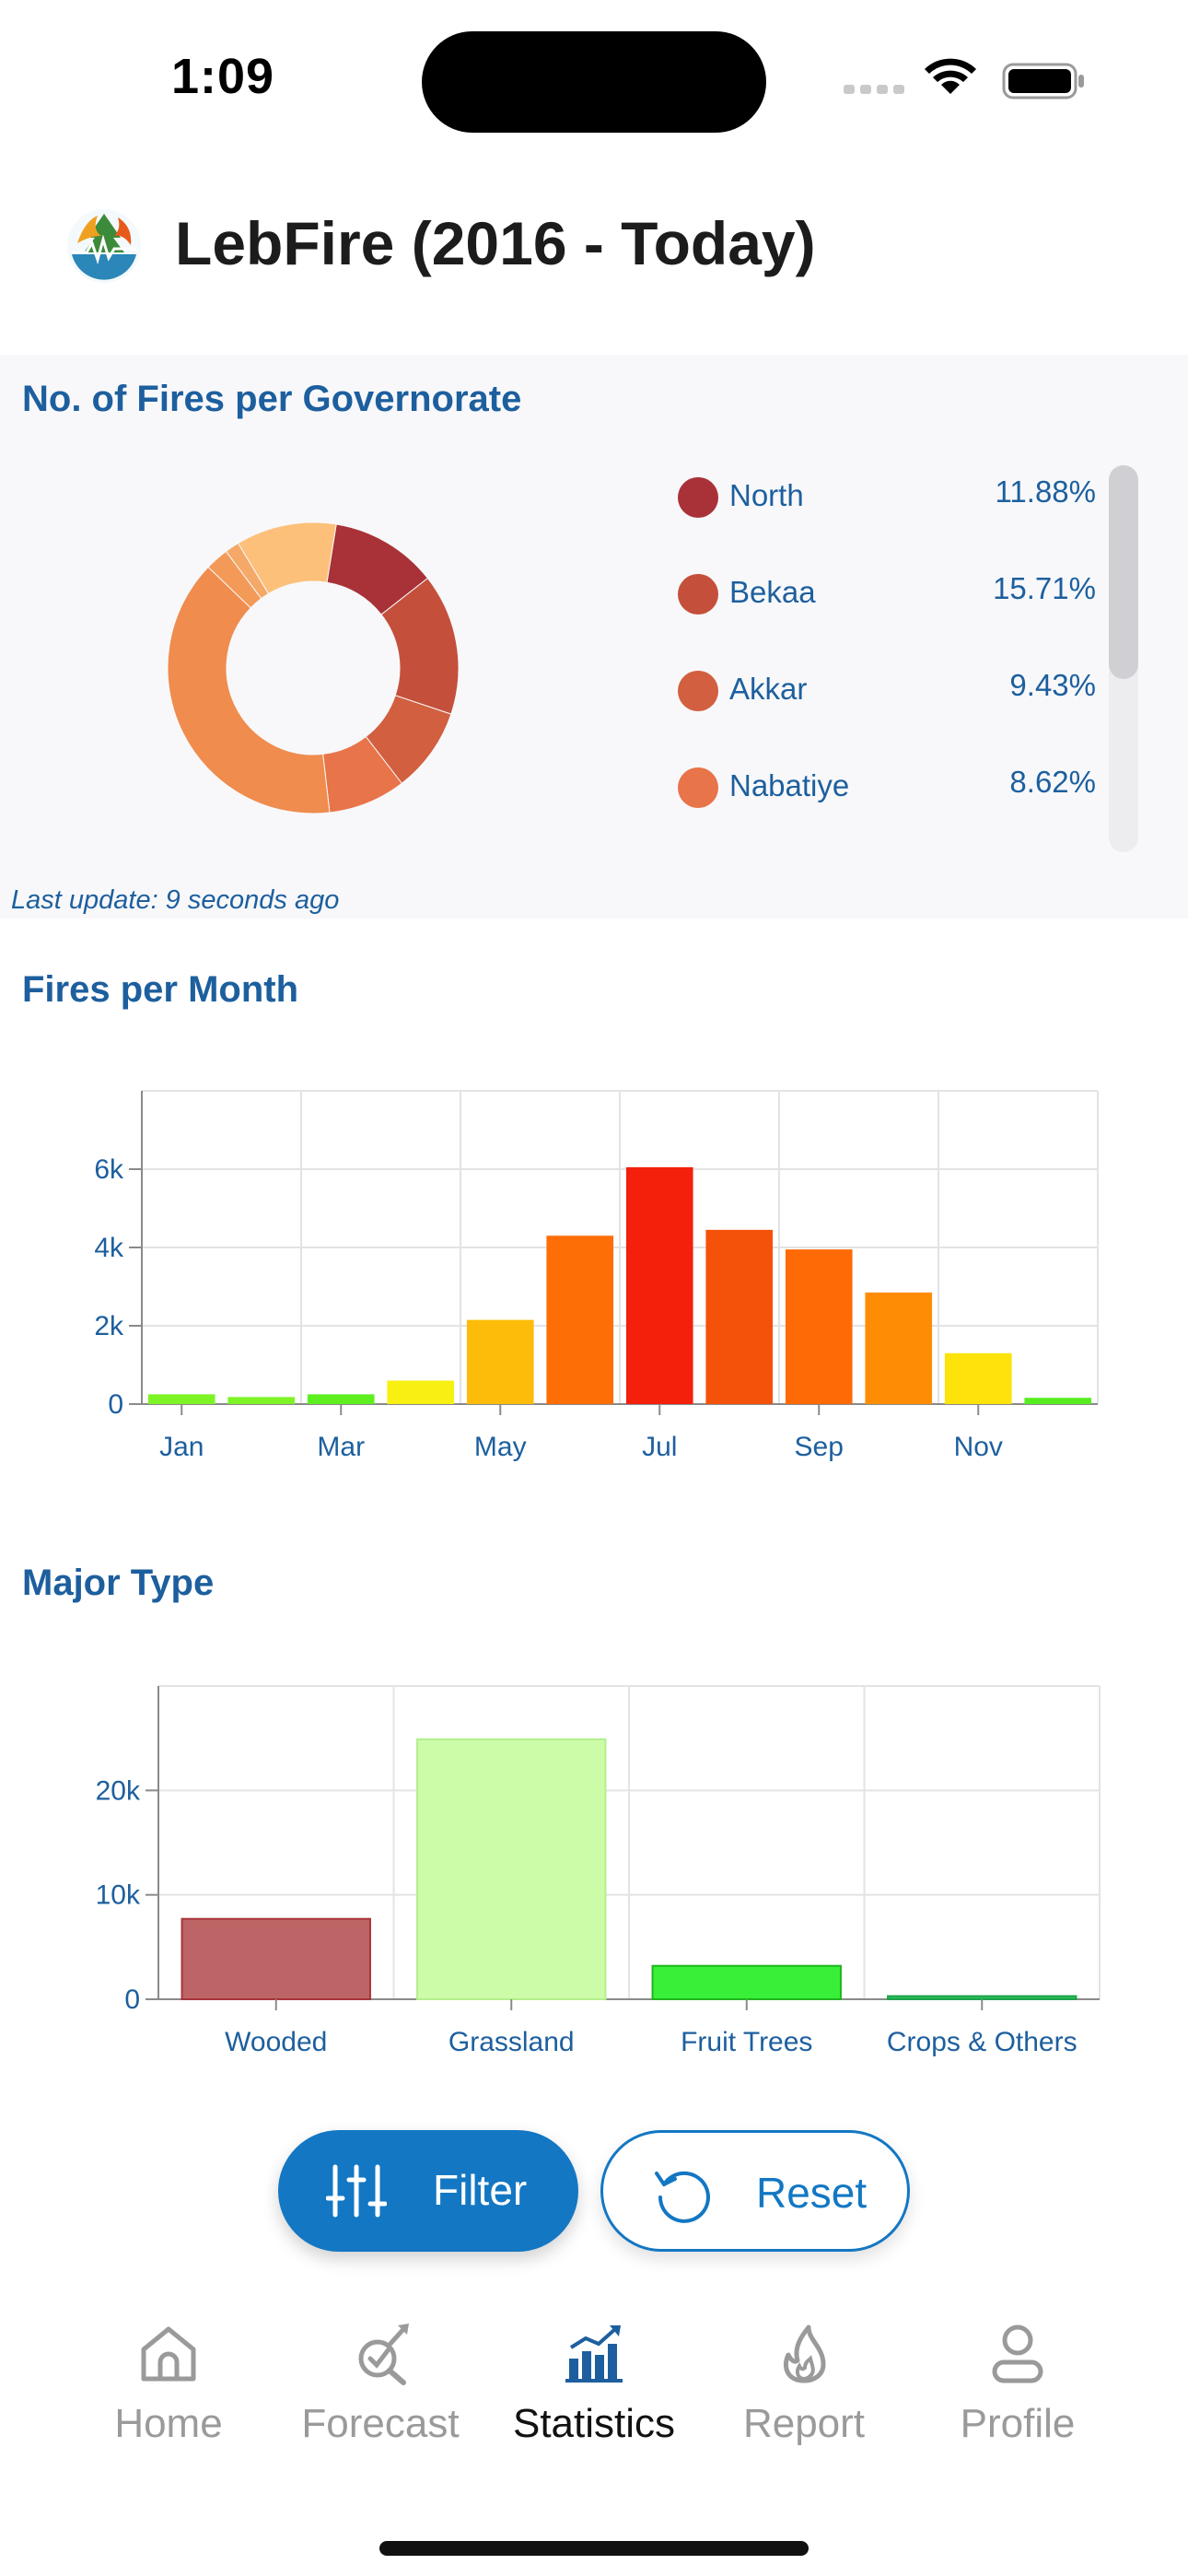 Image resolution: width=1188 pixels, height=2576 pixels. What do you see at coordinates (175, 900) in the screenshot?
I see `last-update-text: Last update: 9 seconds ago` at bounding box center [175, 900].